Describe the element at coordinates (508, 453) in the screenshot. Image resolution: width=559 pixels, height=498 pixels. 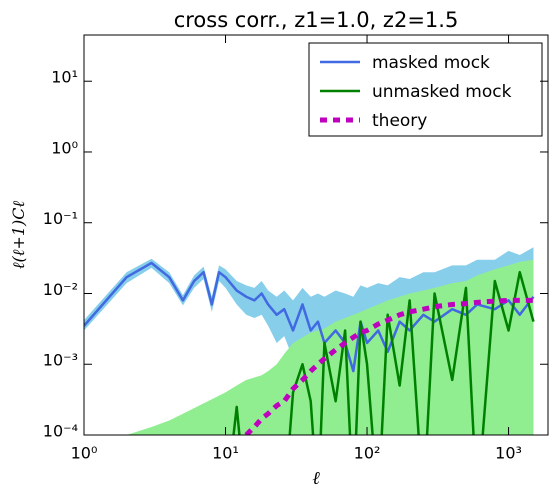
I see `x-tick-label: 10³` at that location.